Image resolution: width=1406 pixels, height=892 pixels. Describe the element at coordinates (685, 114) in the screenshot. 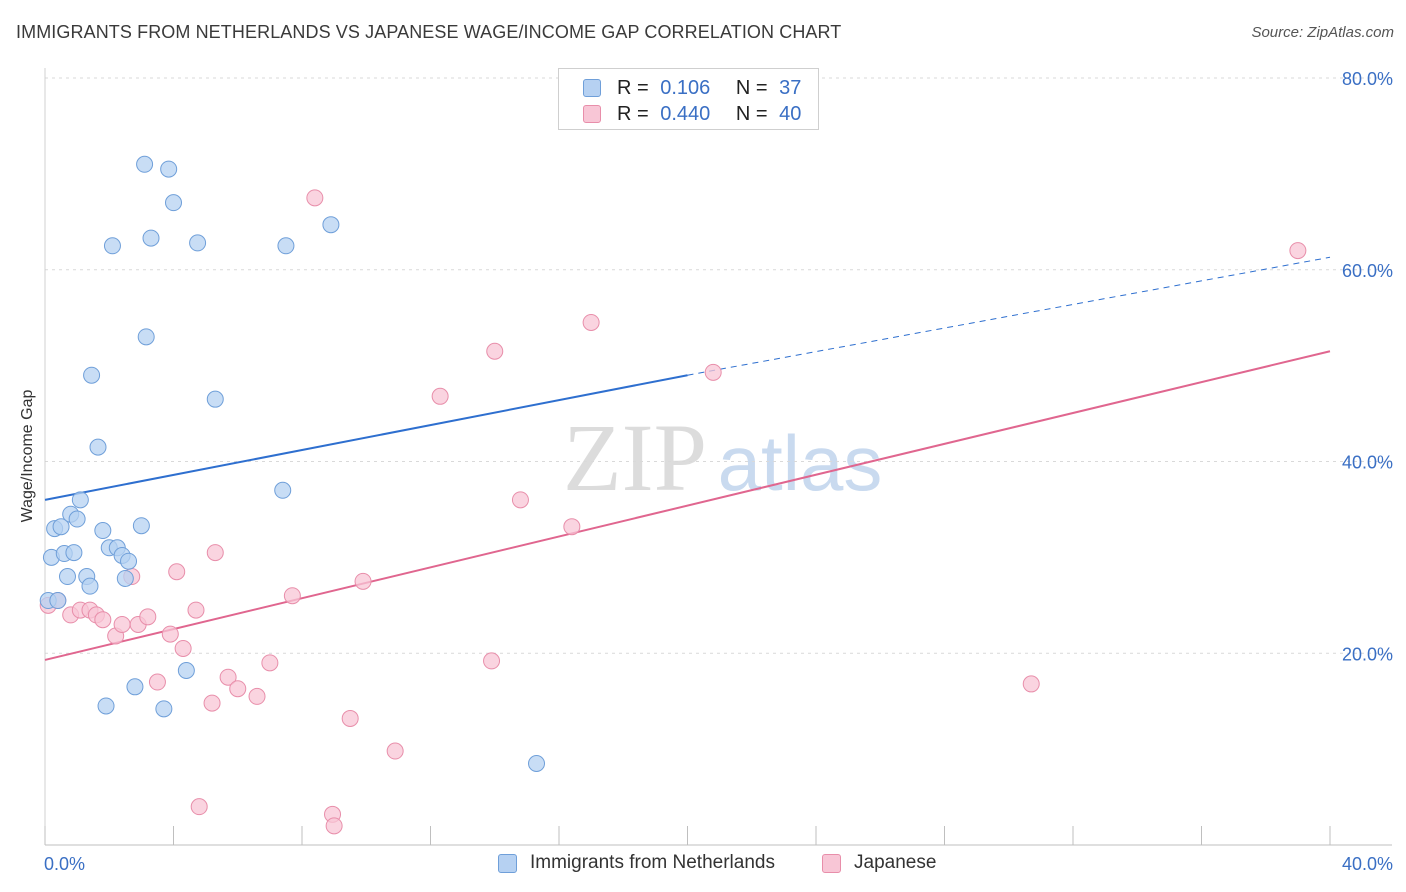

I see `legend-r-value-japanese: 0.440` at that location.